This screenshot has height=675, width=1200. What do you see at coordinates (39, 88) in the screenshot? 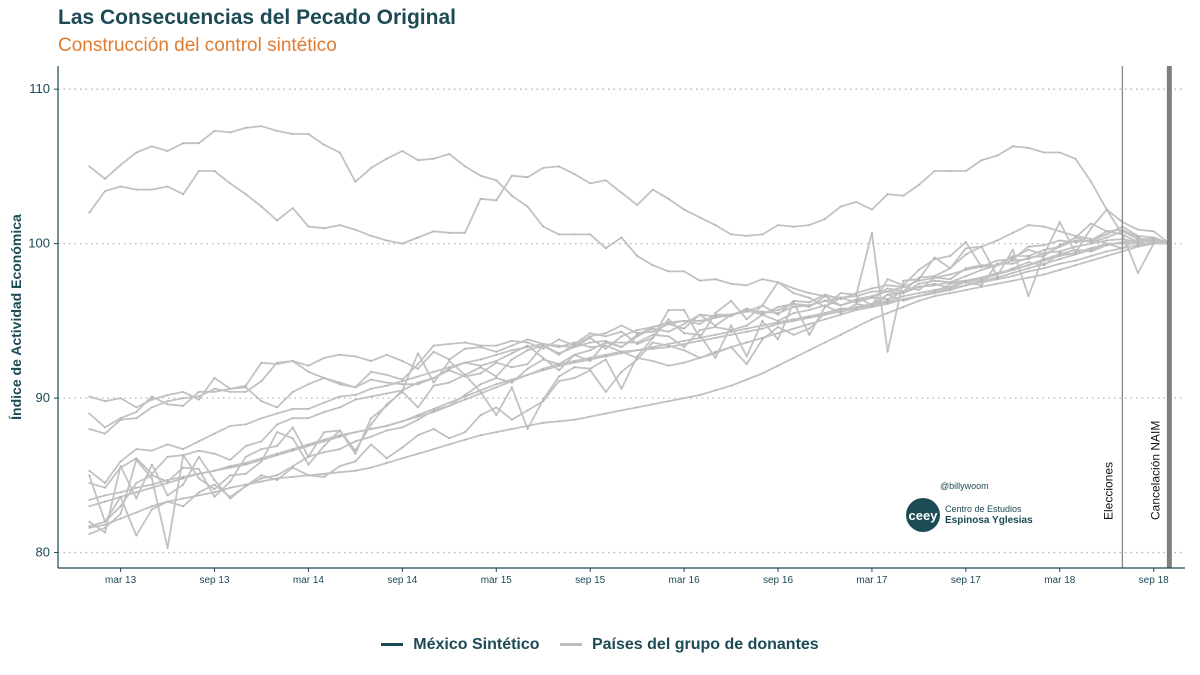
I see `y-tick-label: 110` at bounding box center [39, 88].